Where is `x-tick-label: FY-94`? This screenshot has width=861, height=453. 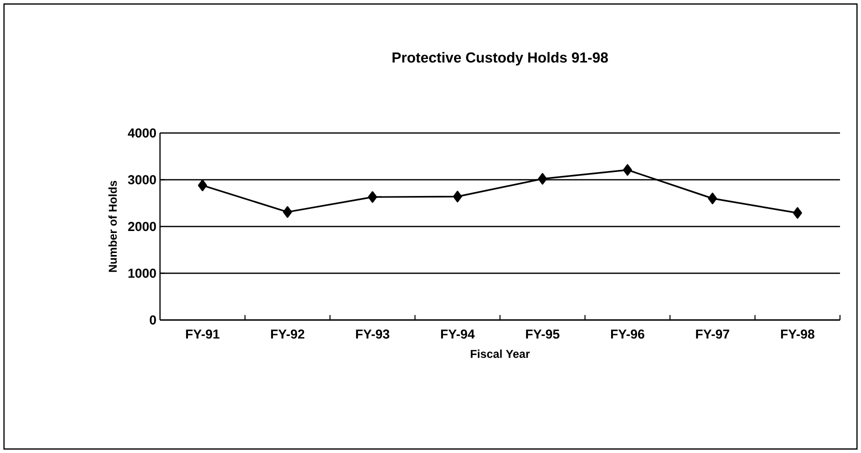
x-tick-label: FY-94 is located at coordinates (458, 334).